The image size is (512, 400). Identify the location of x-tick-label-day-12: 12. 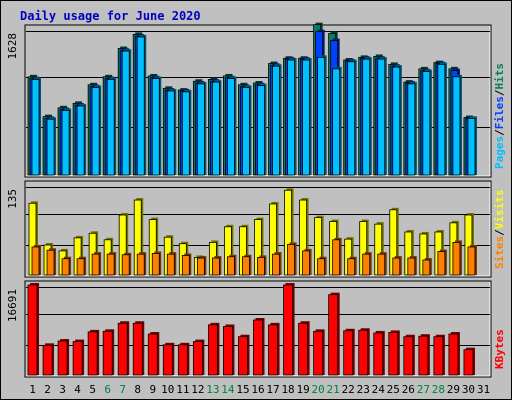
(197, 389).